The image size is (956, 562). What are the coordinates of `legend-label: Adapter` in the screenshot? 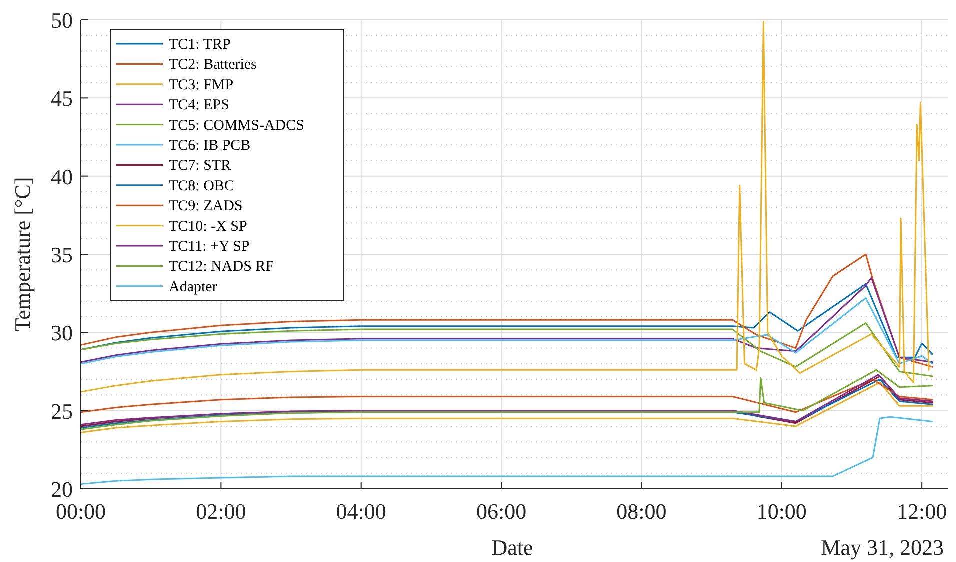 It's located at (193, 287).